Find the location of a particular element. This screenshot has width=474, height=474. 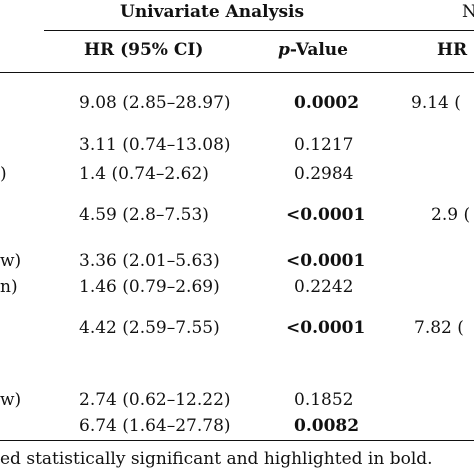

hr-column-header: HR (95% CI) is located at coordinates (144, 50).